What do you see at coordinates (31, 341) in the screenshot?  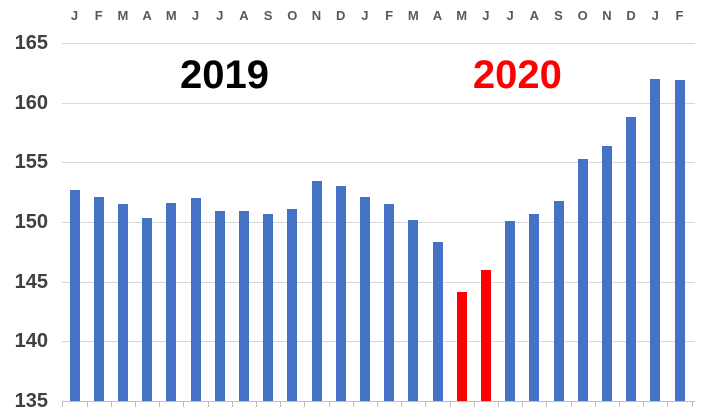 I see `y-tick-label: 140` at bounding box center [31, 341].